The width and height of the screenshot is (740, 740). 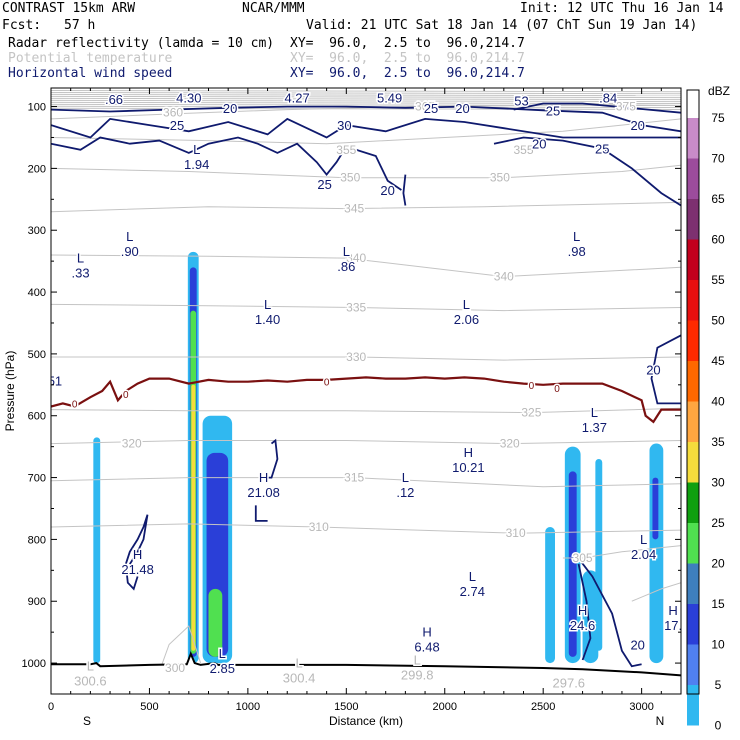 I want to click on field-xy-wind: XY= 96.0, 2.5 to 96.0,214.7, so click(x=407, y=73).